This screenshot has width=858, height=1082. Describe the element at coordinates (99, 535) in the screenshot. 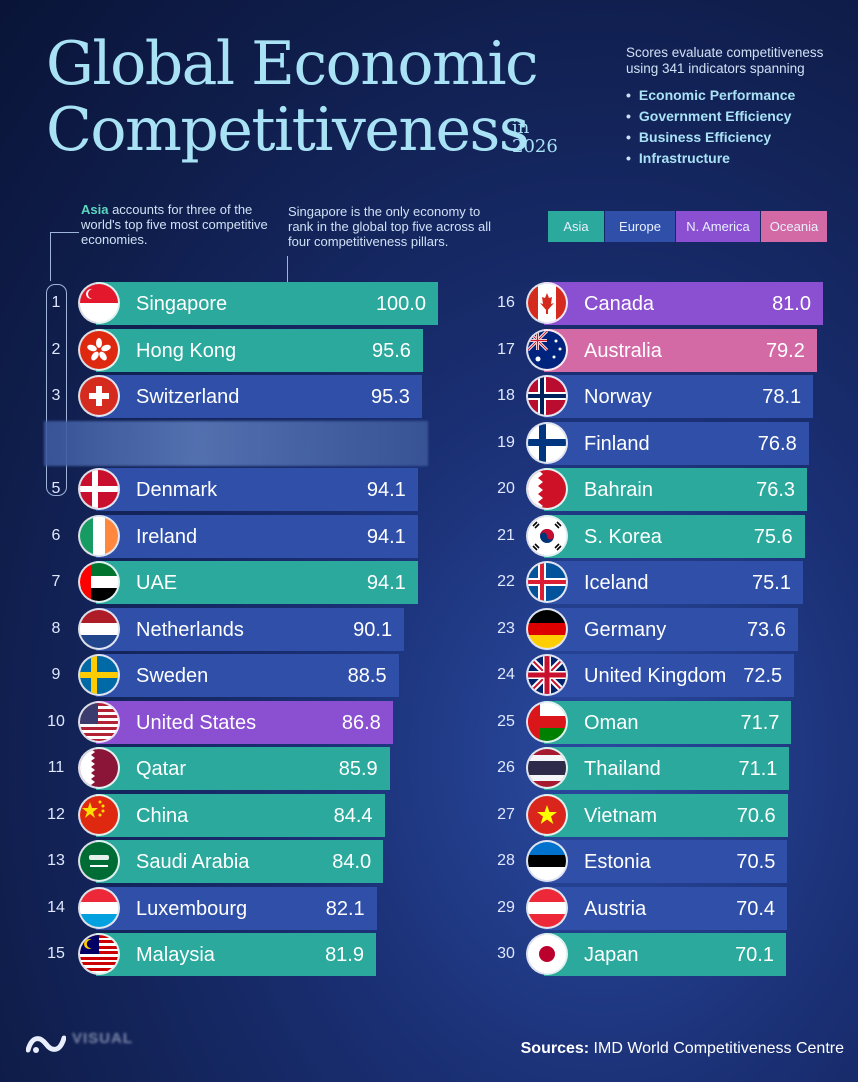

I see `ireland-flag-icon` at that location.